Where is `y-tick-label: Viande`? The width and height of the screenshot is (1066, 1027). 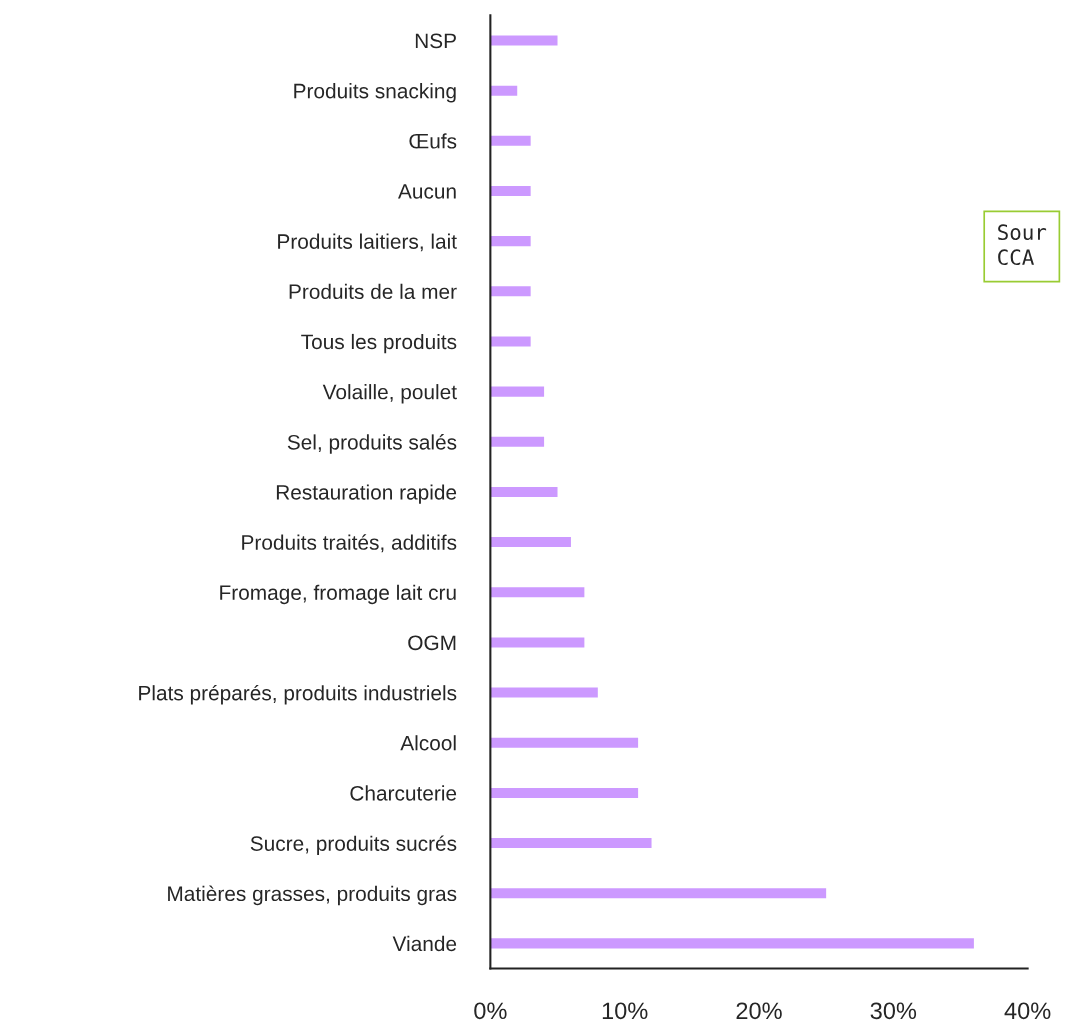
y-tick-label: Viande is located at coordinates (424, 943).